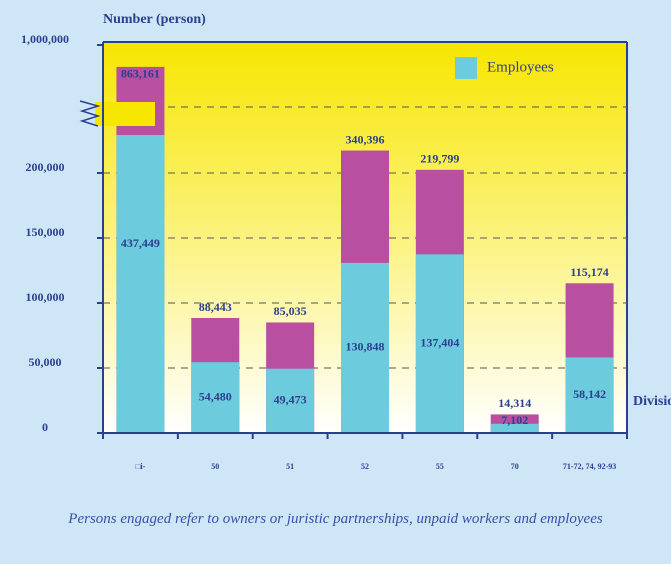 The image size is (671, 564). I want to click on y-tick-label: 1,000,000, so click(45, 39).